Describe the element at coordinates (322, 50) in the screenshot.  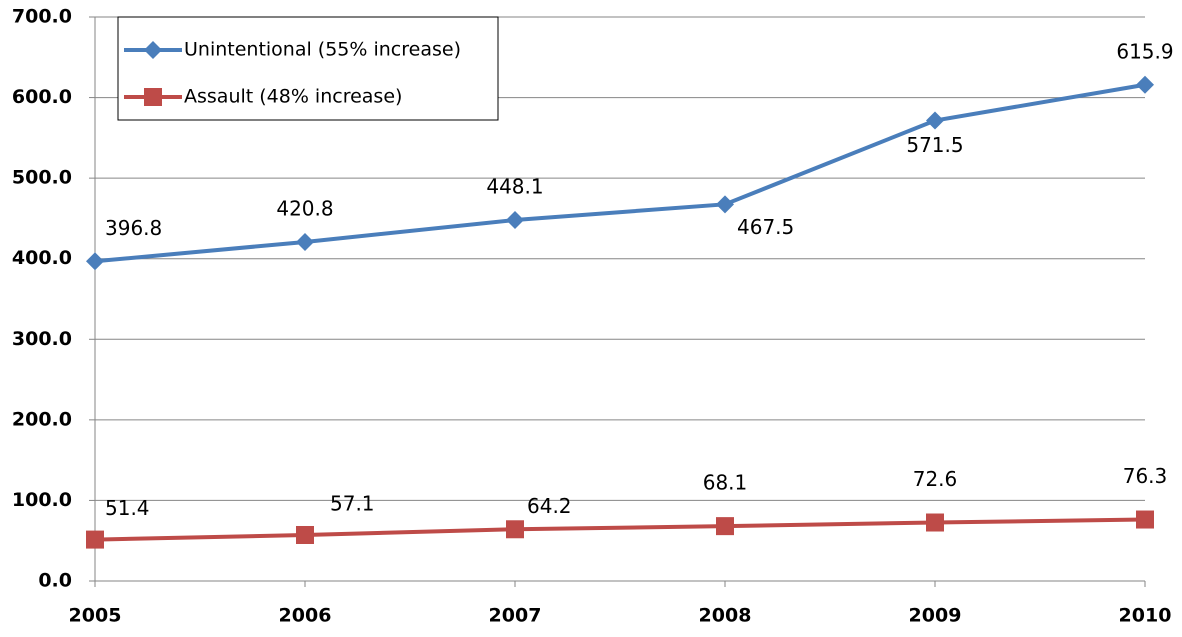
I see `legend-label: Unintentional (55% increase)` at that location.